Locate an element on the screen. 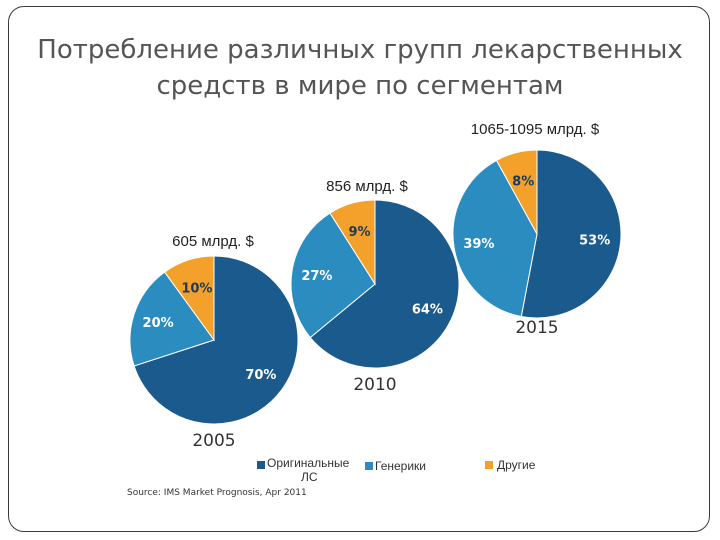 Image resolution: width=720 pixels, height=540 pixels. pie-2015-year-label: 2015 is located at coordinates (536, 328).